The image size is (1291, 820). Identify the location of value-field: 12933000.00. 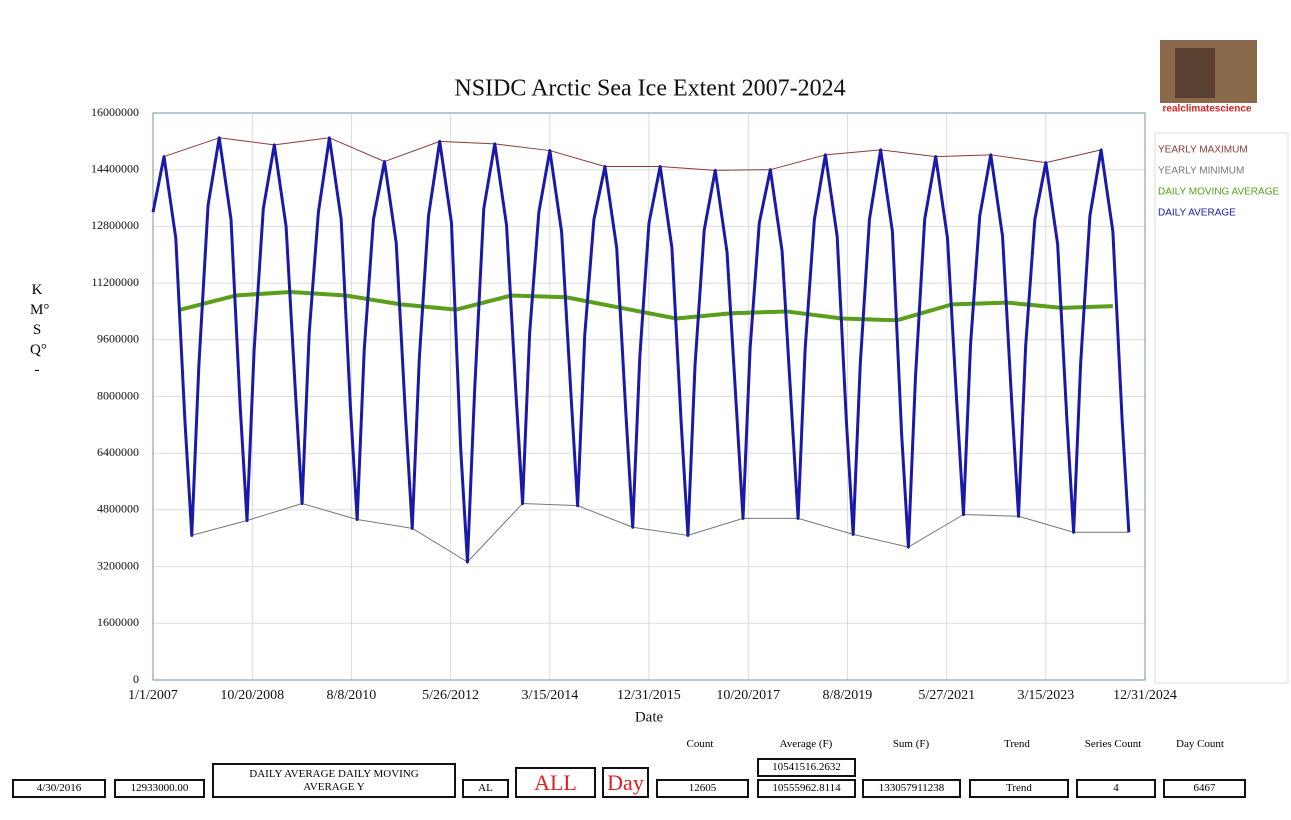
(159, 788).